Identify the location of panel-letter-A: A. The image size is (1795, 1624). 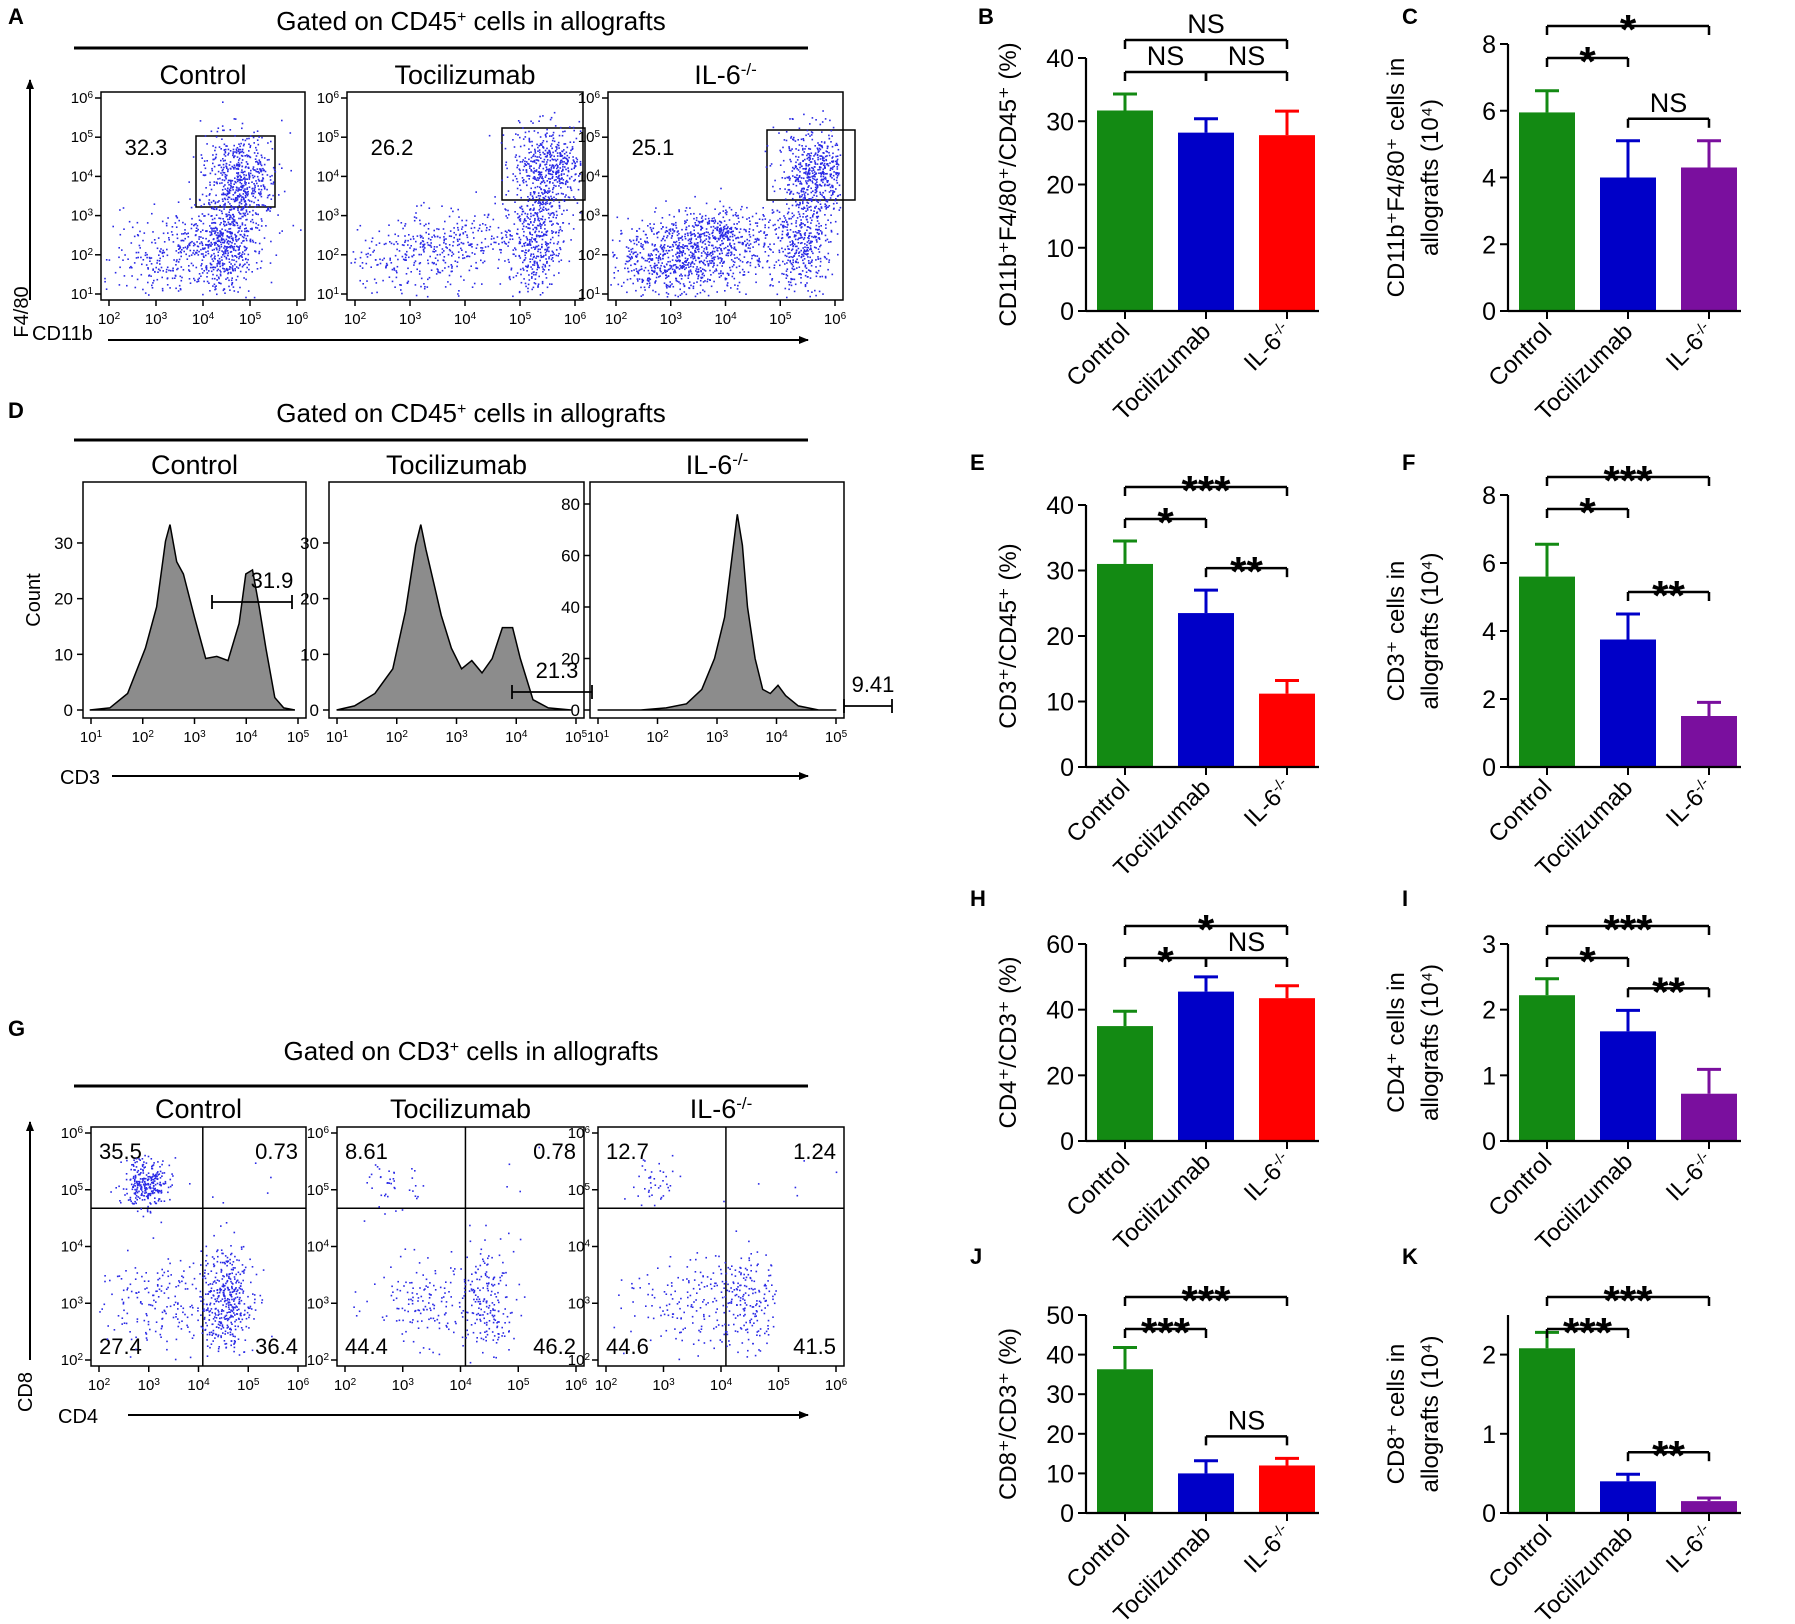
(16, 16).